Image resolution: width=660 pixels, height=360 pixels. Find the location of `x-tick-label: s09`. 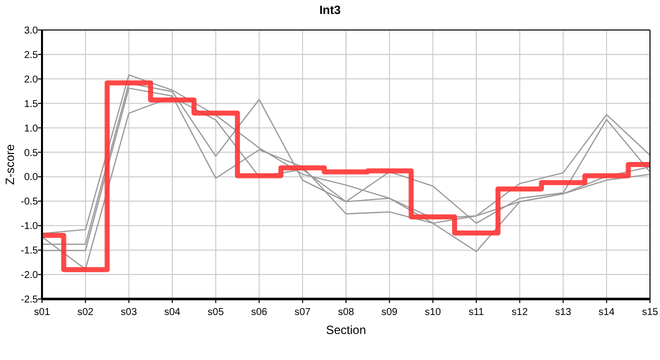

x-tick-label: s09 is located at coordinates (389, 312).